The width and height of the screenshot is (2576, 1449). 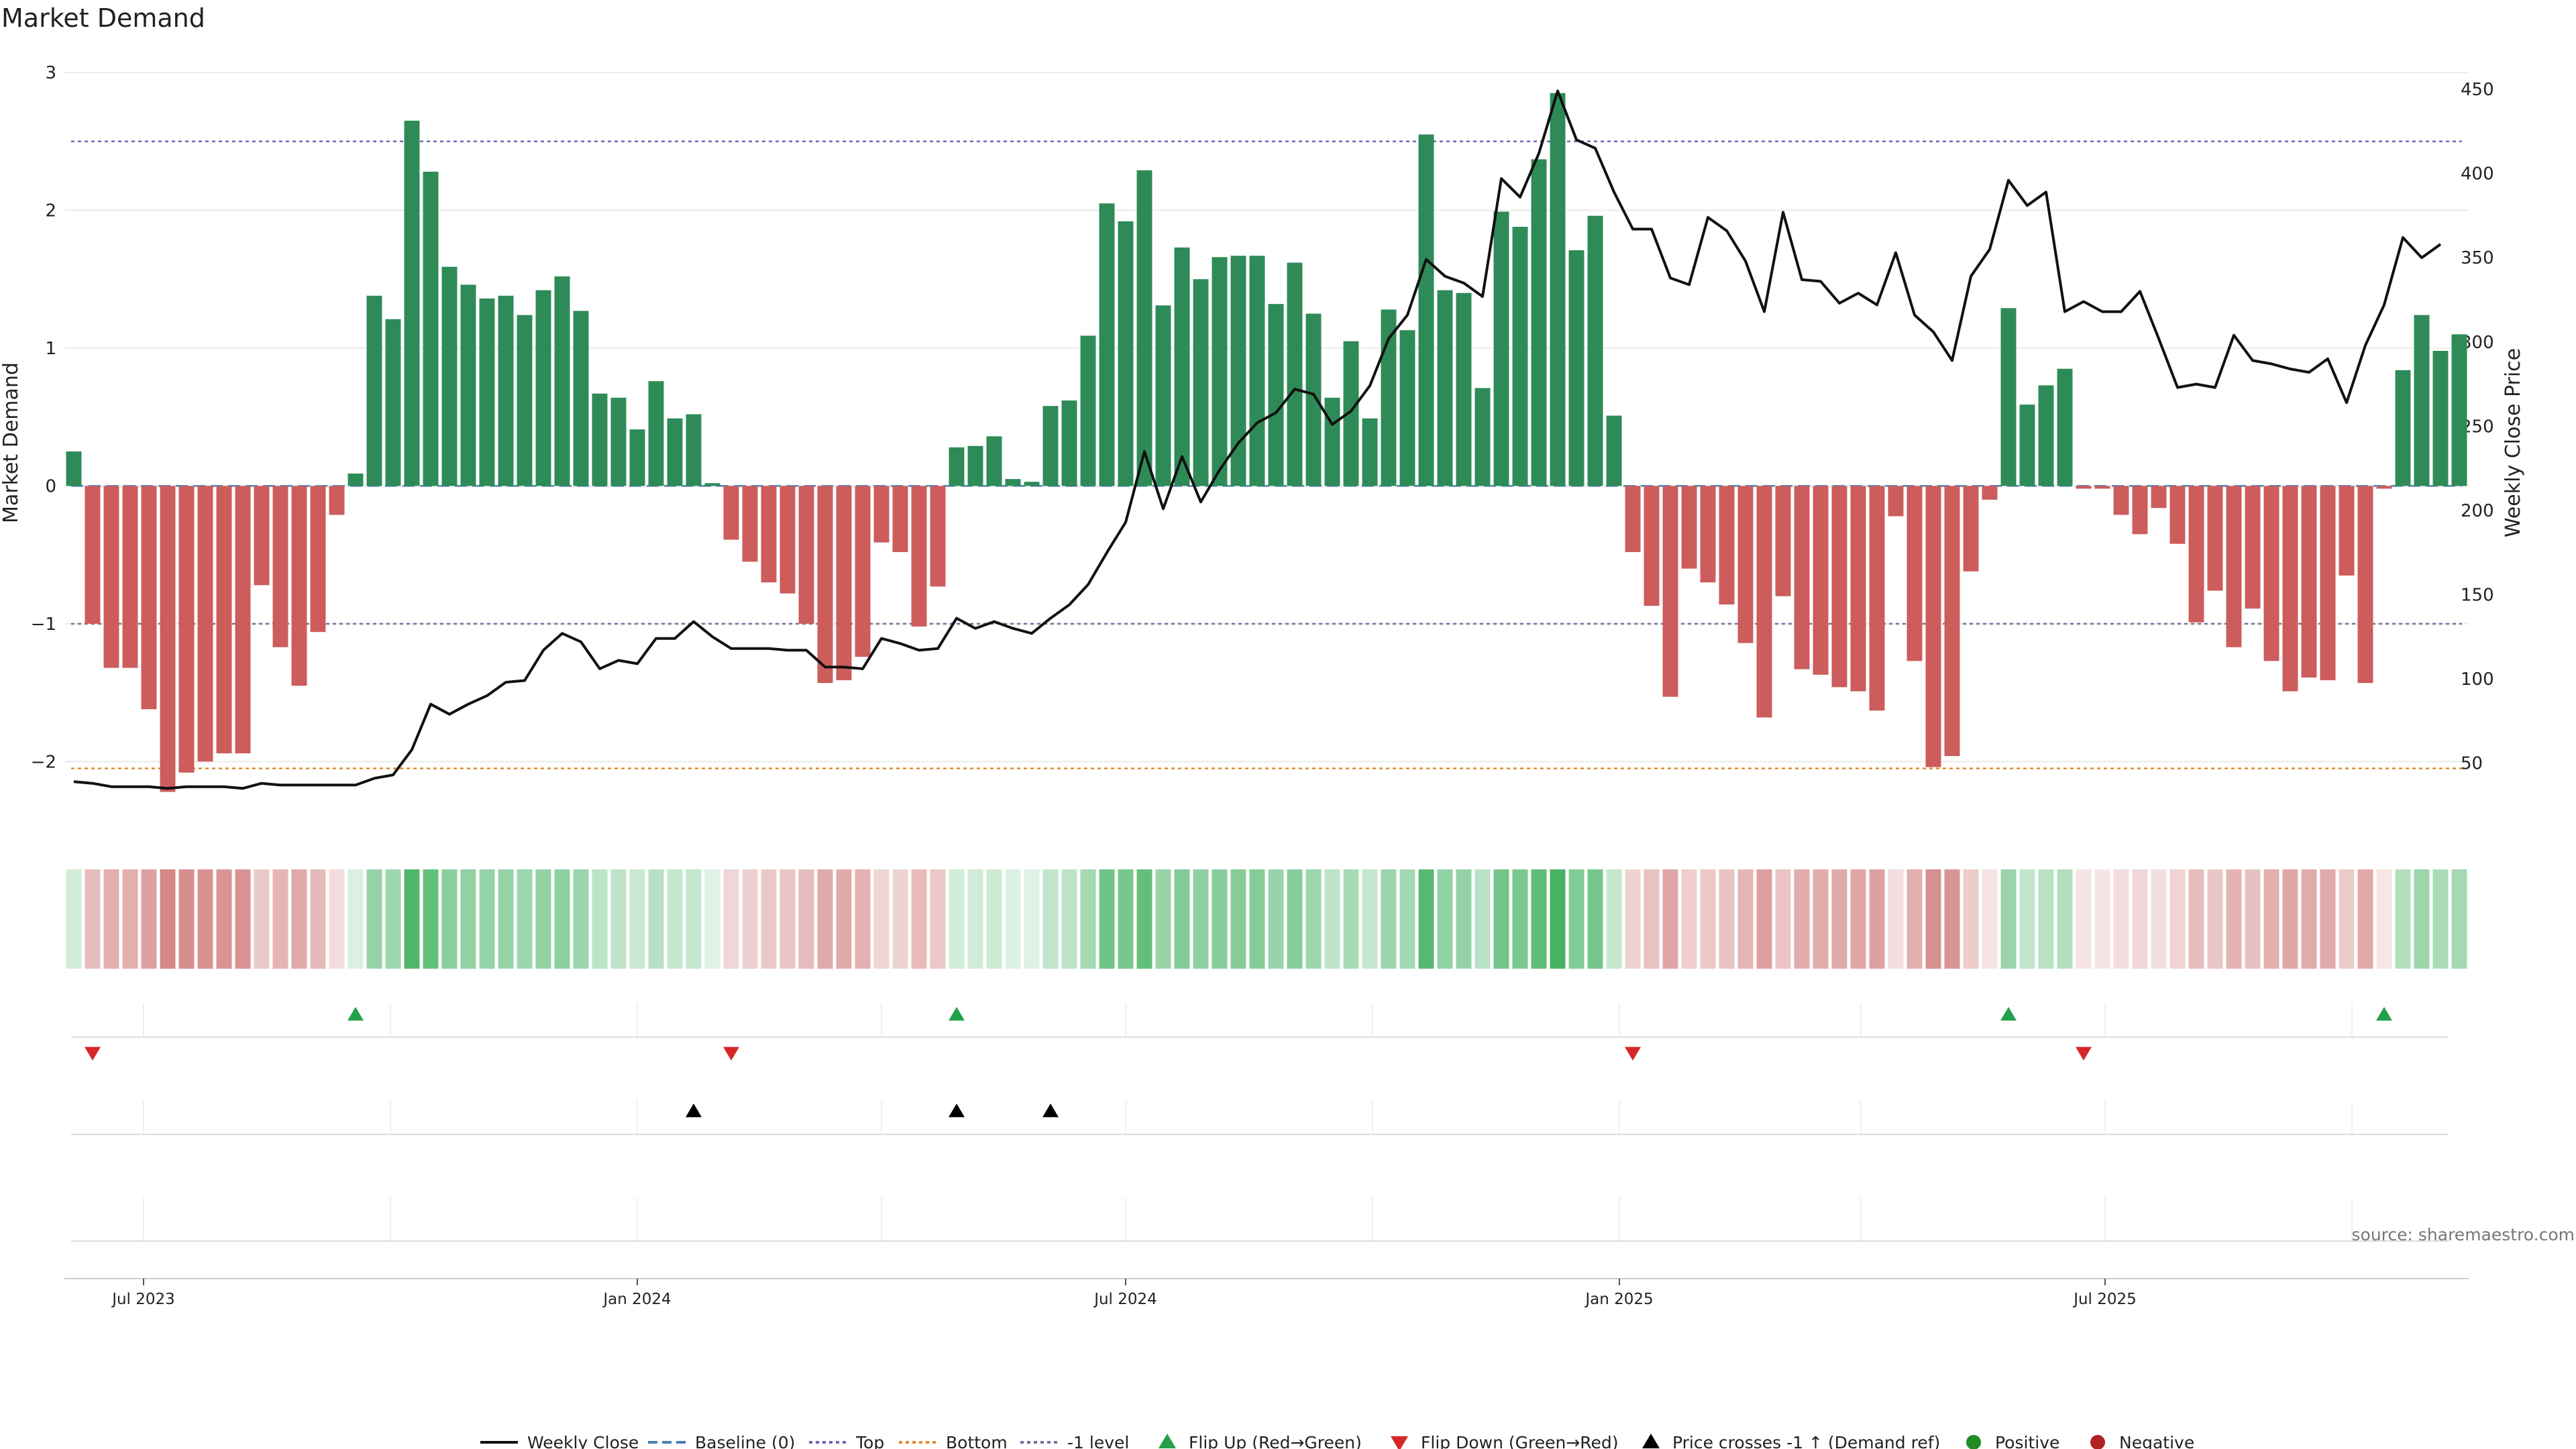 I want to click on price-cross-marker, so click(x=957, y=1111).